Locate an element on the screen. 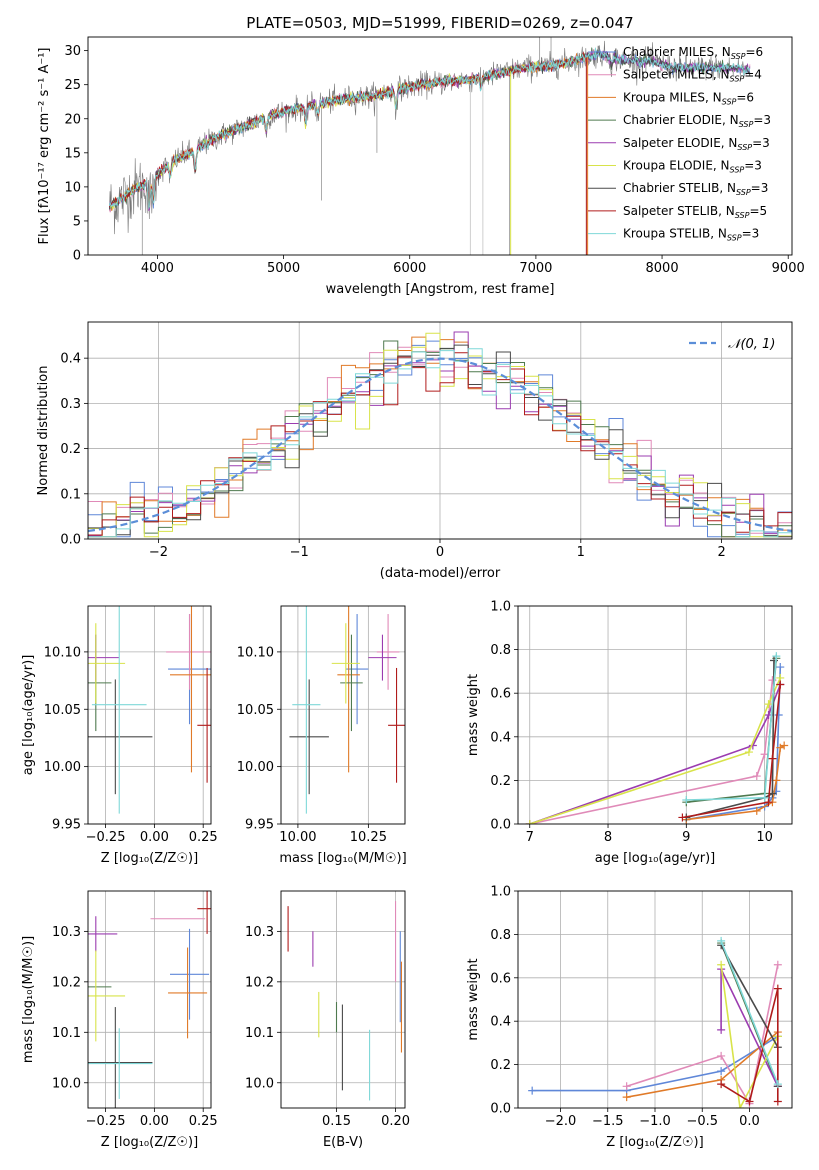 The image size is (819, 1170). y-tick-label: 0.2 is located at coordinates (500, 1065).